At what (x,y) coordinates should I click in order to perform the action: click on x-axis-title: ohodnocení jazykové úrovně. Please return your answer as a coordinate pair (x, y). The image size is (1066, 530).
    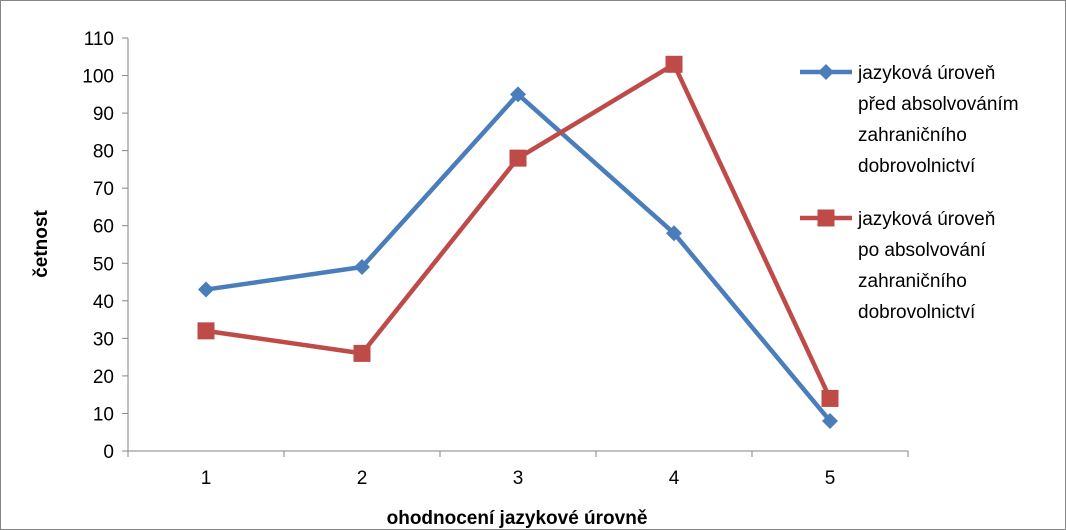
    Looking at the image, I should click on (517, 518).